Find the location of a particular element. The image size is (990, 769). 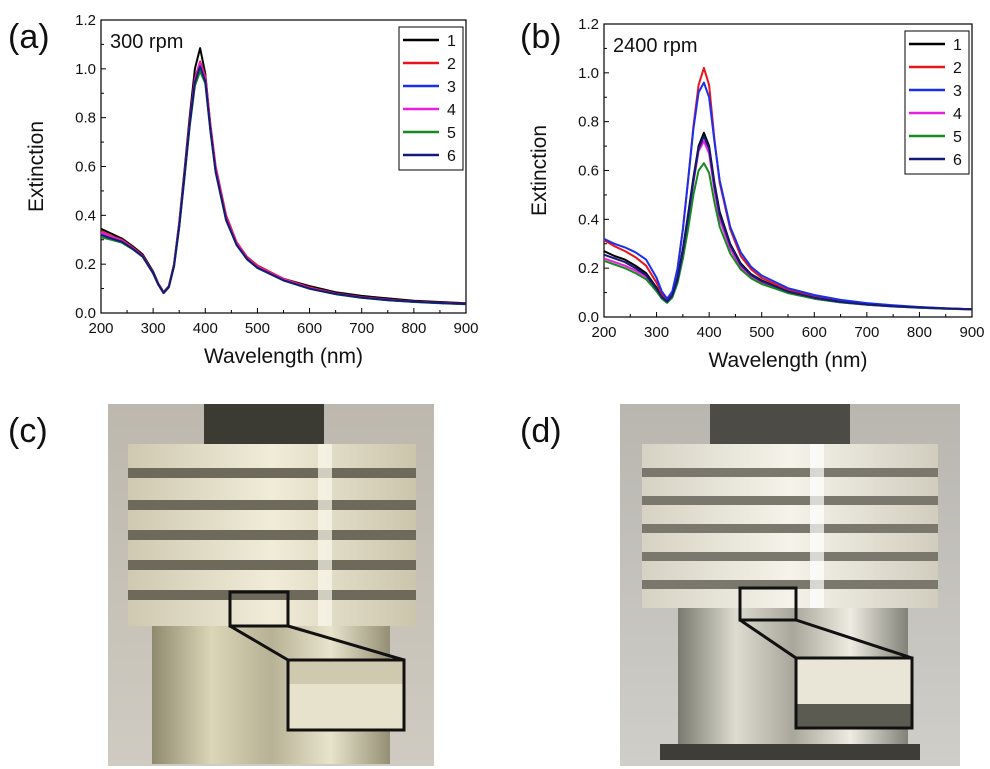

panel-label-c: (c) is located at coordinates (28, 431).